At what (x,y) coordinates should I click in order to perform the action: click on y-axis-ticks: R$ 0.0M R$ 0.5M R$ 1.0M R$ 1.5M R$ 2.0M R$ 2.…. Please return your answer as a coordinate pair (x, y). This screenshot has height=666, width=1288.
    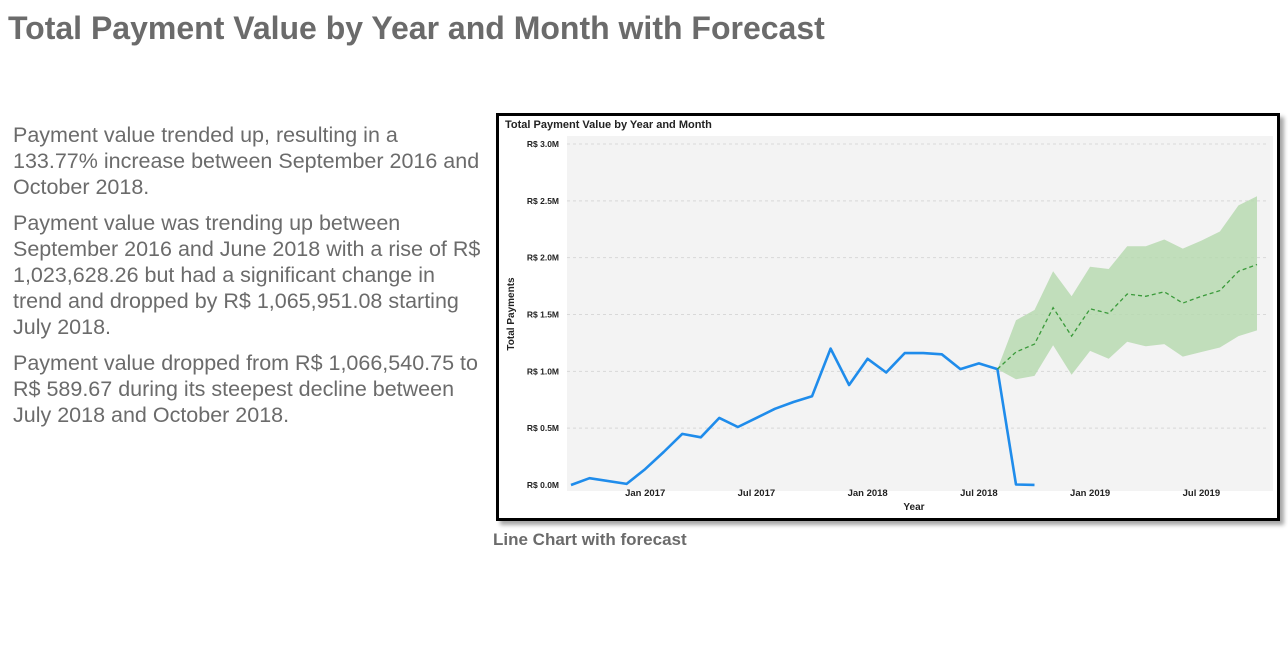
    Looking at the image, I should click on (543, 314).